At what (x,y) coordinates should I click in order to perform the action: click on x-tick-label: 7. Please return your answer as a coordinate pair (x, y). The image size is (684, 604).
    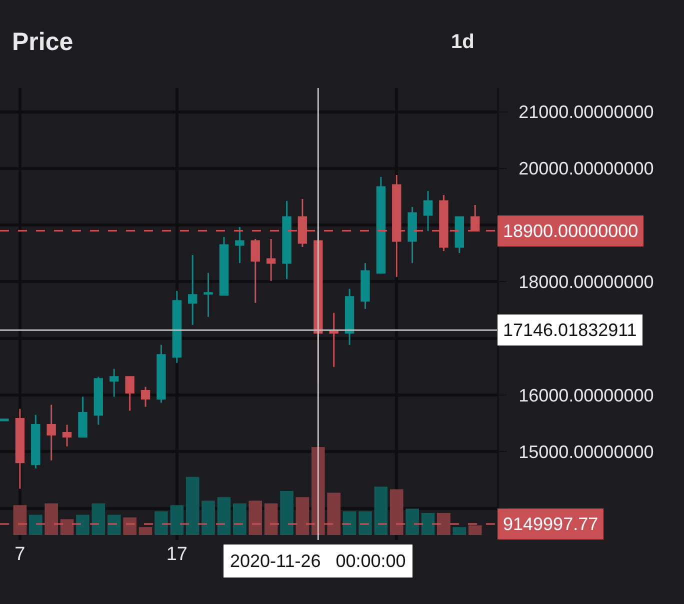
    Looking at the image, I should click on (20, 554).